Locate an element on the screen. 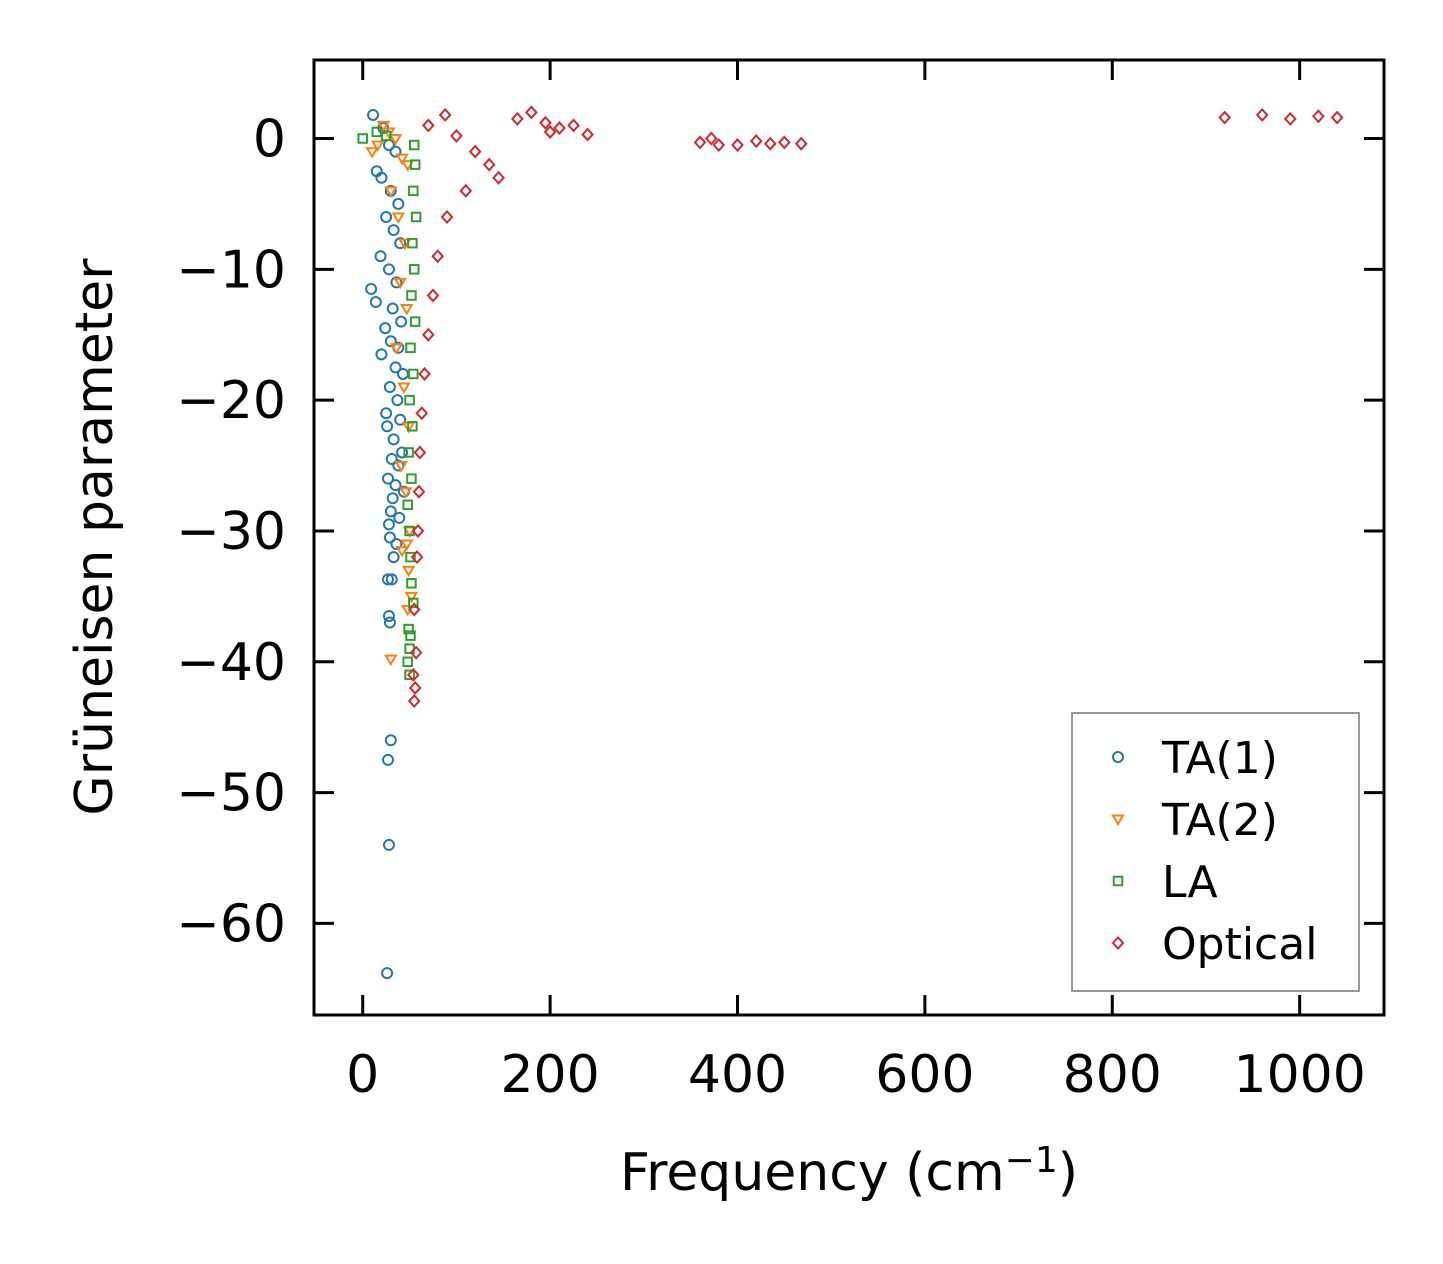  y-tick-label: 0 is located at coordinates (269, 139).